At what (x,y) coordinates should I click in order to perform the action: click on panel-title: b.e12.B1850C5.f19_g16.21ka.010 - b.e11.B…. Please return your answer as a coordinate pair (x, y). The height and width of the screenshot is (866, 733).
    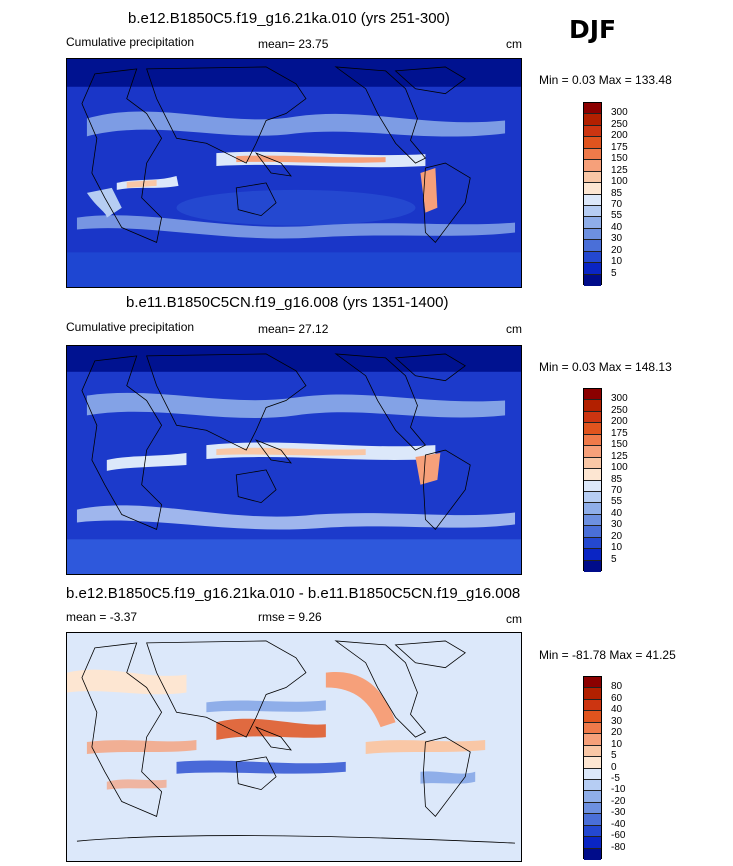
    Looking at the image, I should click on (293, 593).